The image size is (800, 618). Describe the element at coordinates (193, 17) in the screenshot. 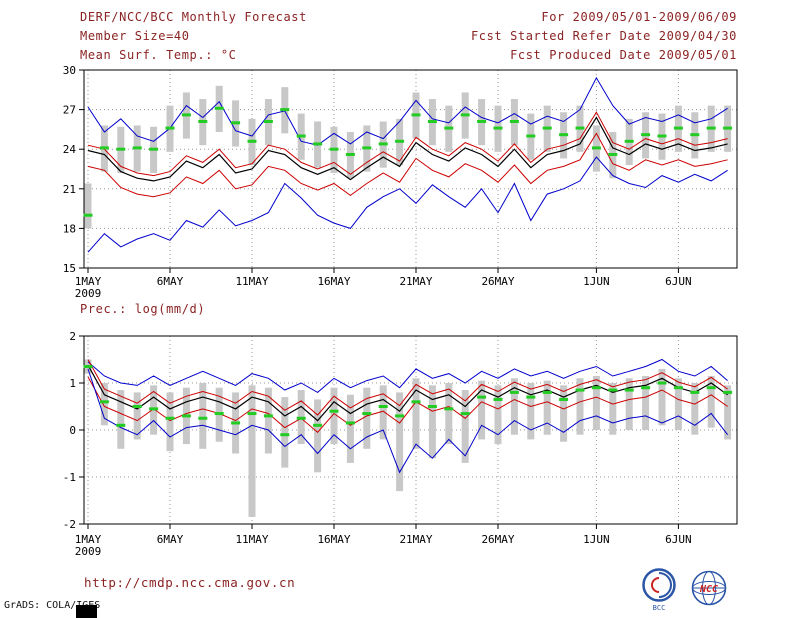

I see `page-title: DERF/NCC/BCC Monthly Forecast` at that location.